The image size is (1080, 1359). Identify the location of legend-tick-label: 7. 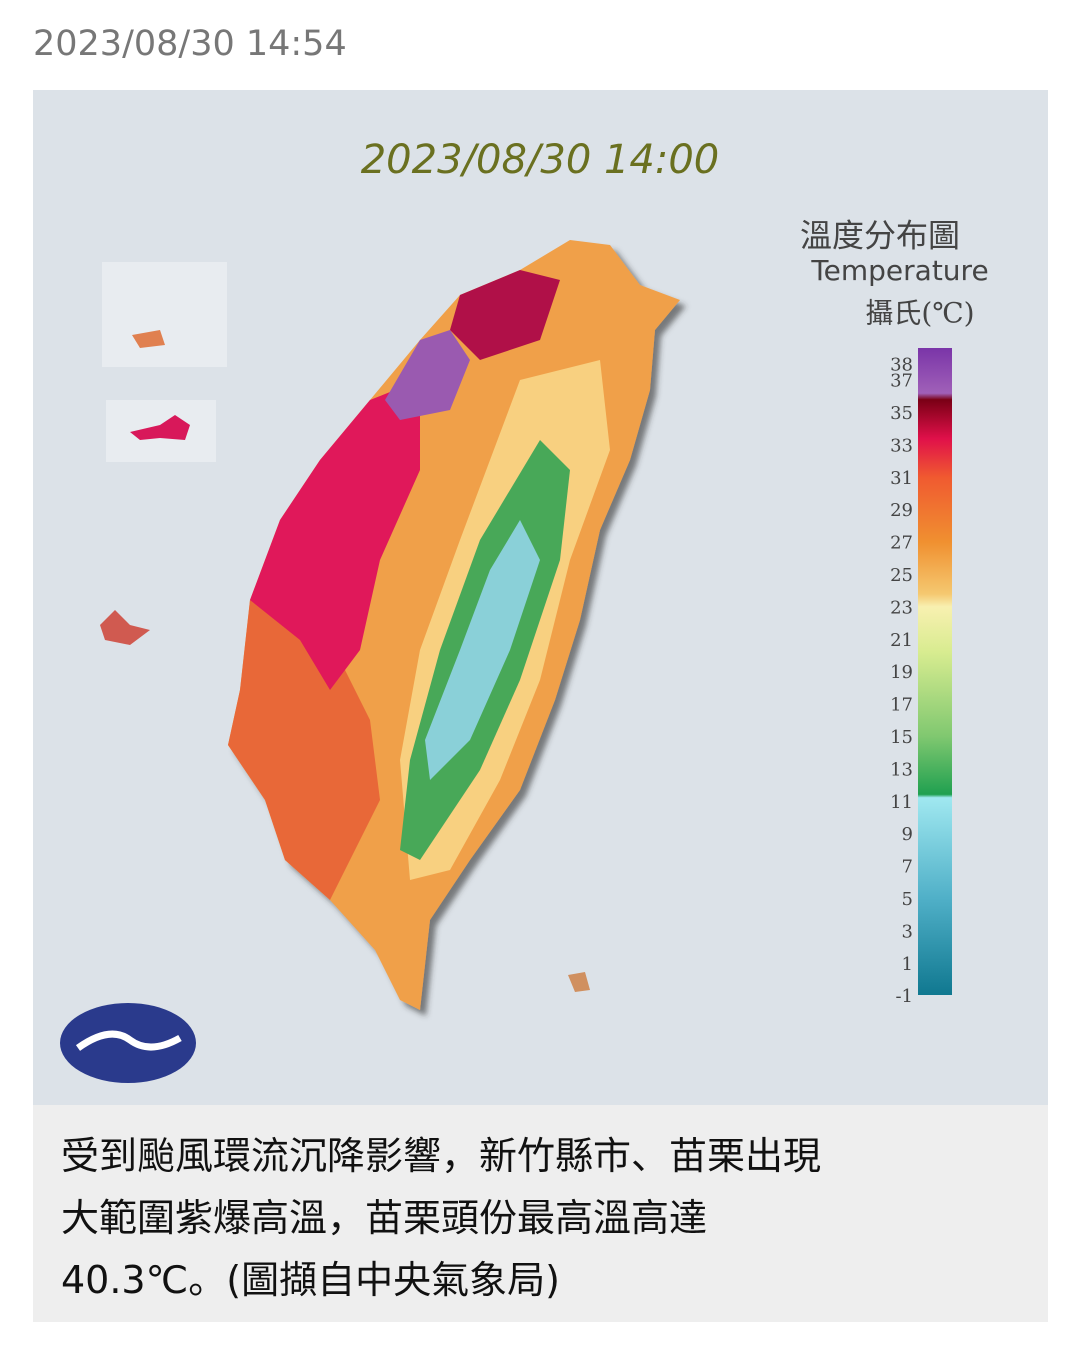
(907, 867).